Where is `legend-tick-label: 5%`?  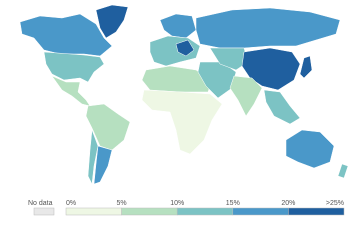
legend-tick-label: 5% is located at coordinates (122, 203).